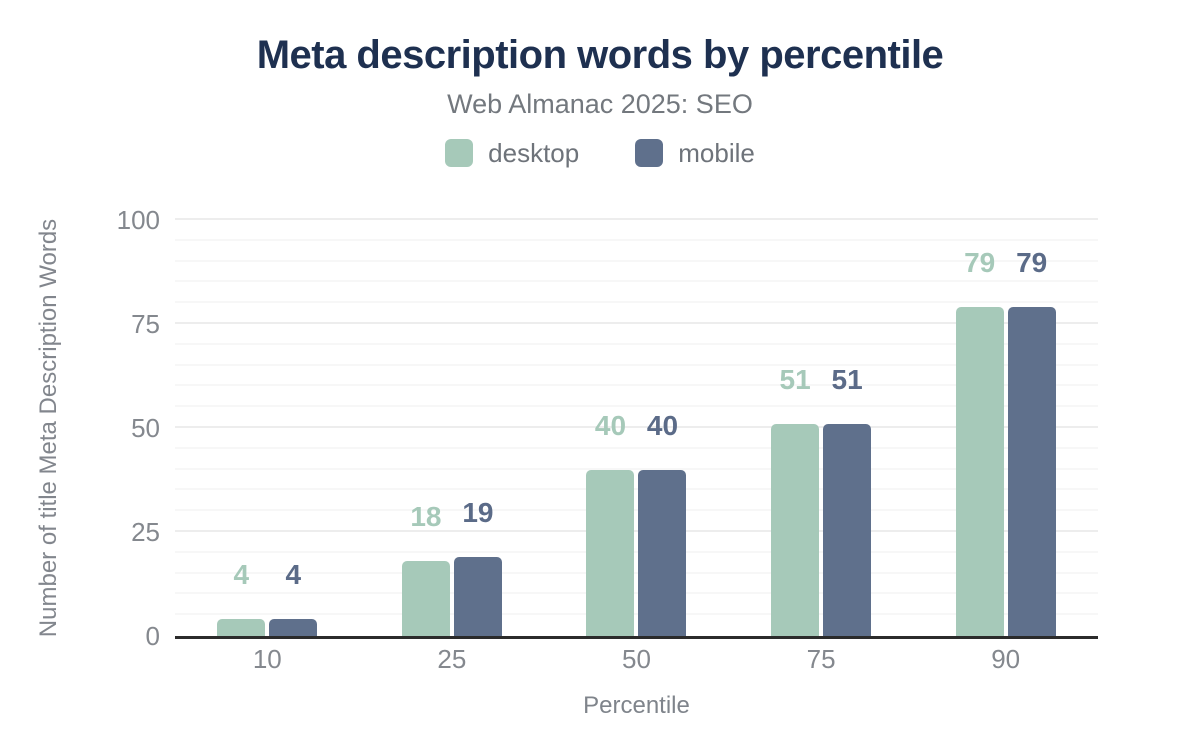 Image resolution: width=1200 pixels, height=742 pixels. Describe the element at coordinates (1032, 263) in the screenshot. I see `value-label-mobile-90: 79` at that location.